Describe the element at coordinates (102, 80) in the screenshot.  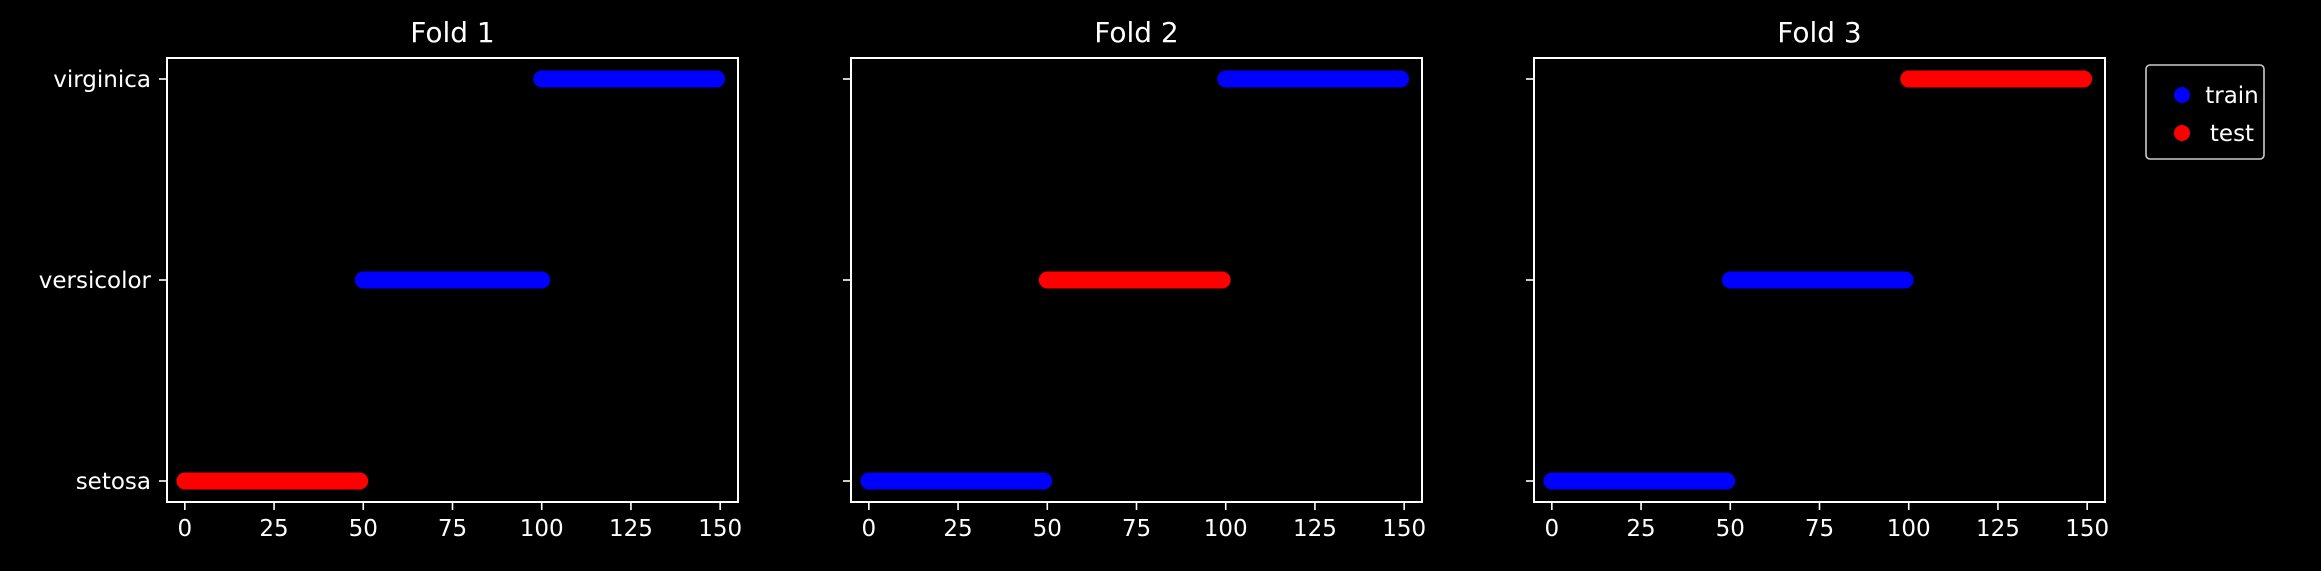
I see `y-tick-label: virginica` at that location.